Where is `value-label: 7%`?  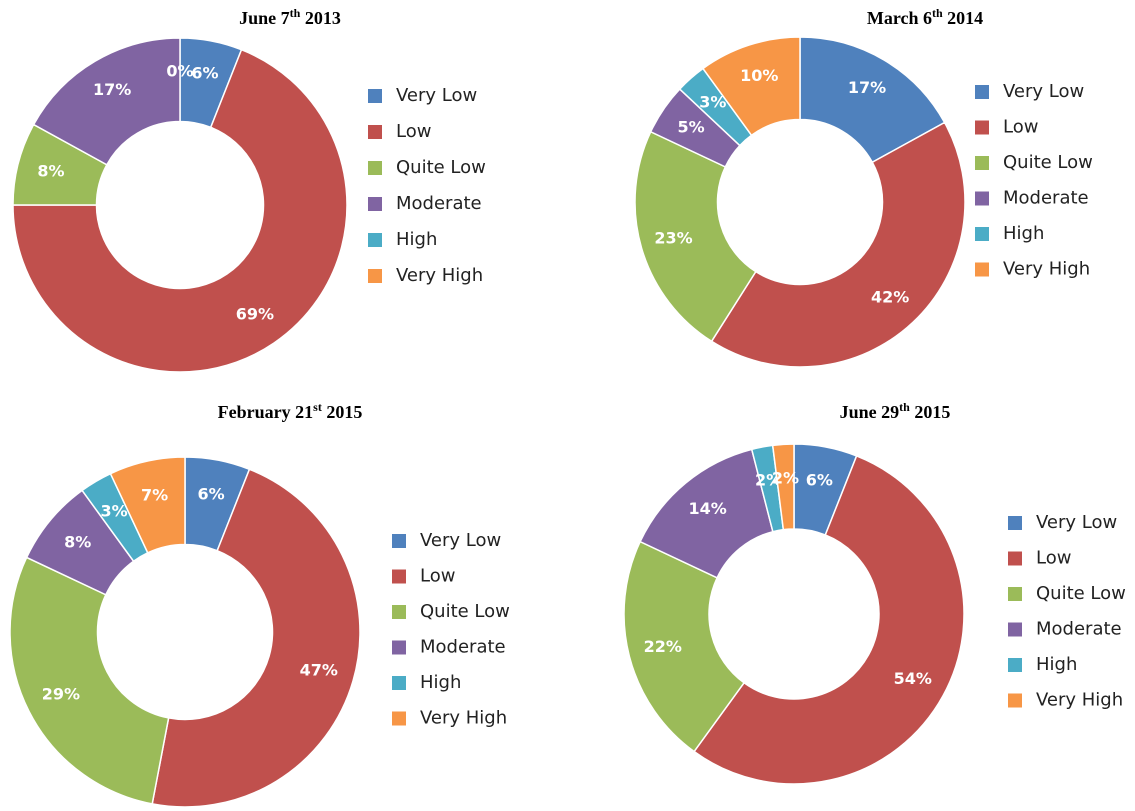 value-label: 7% is located at coordinates (154, 495).